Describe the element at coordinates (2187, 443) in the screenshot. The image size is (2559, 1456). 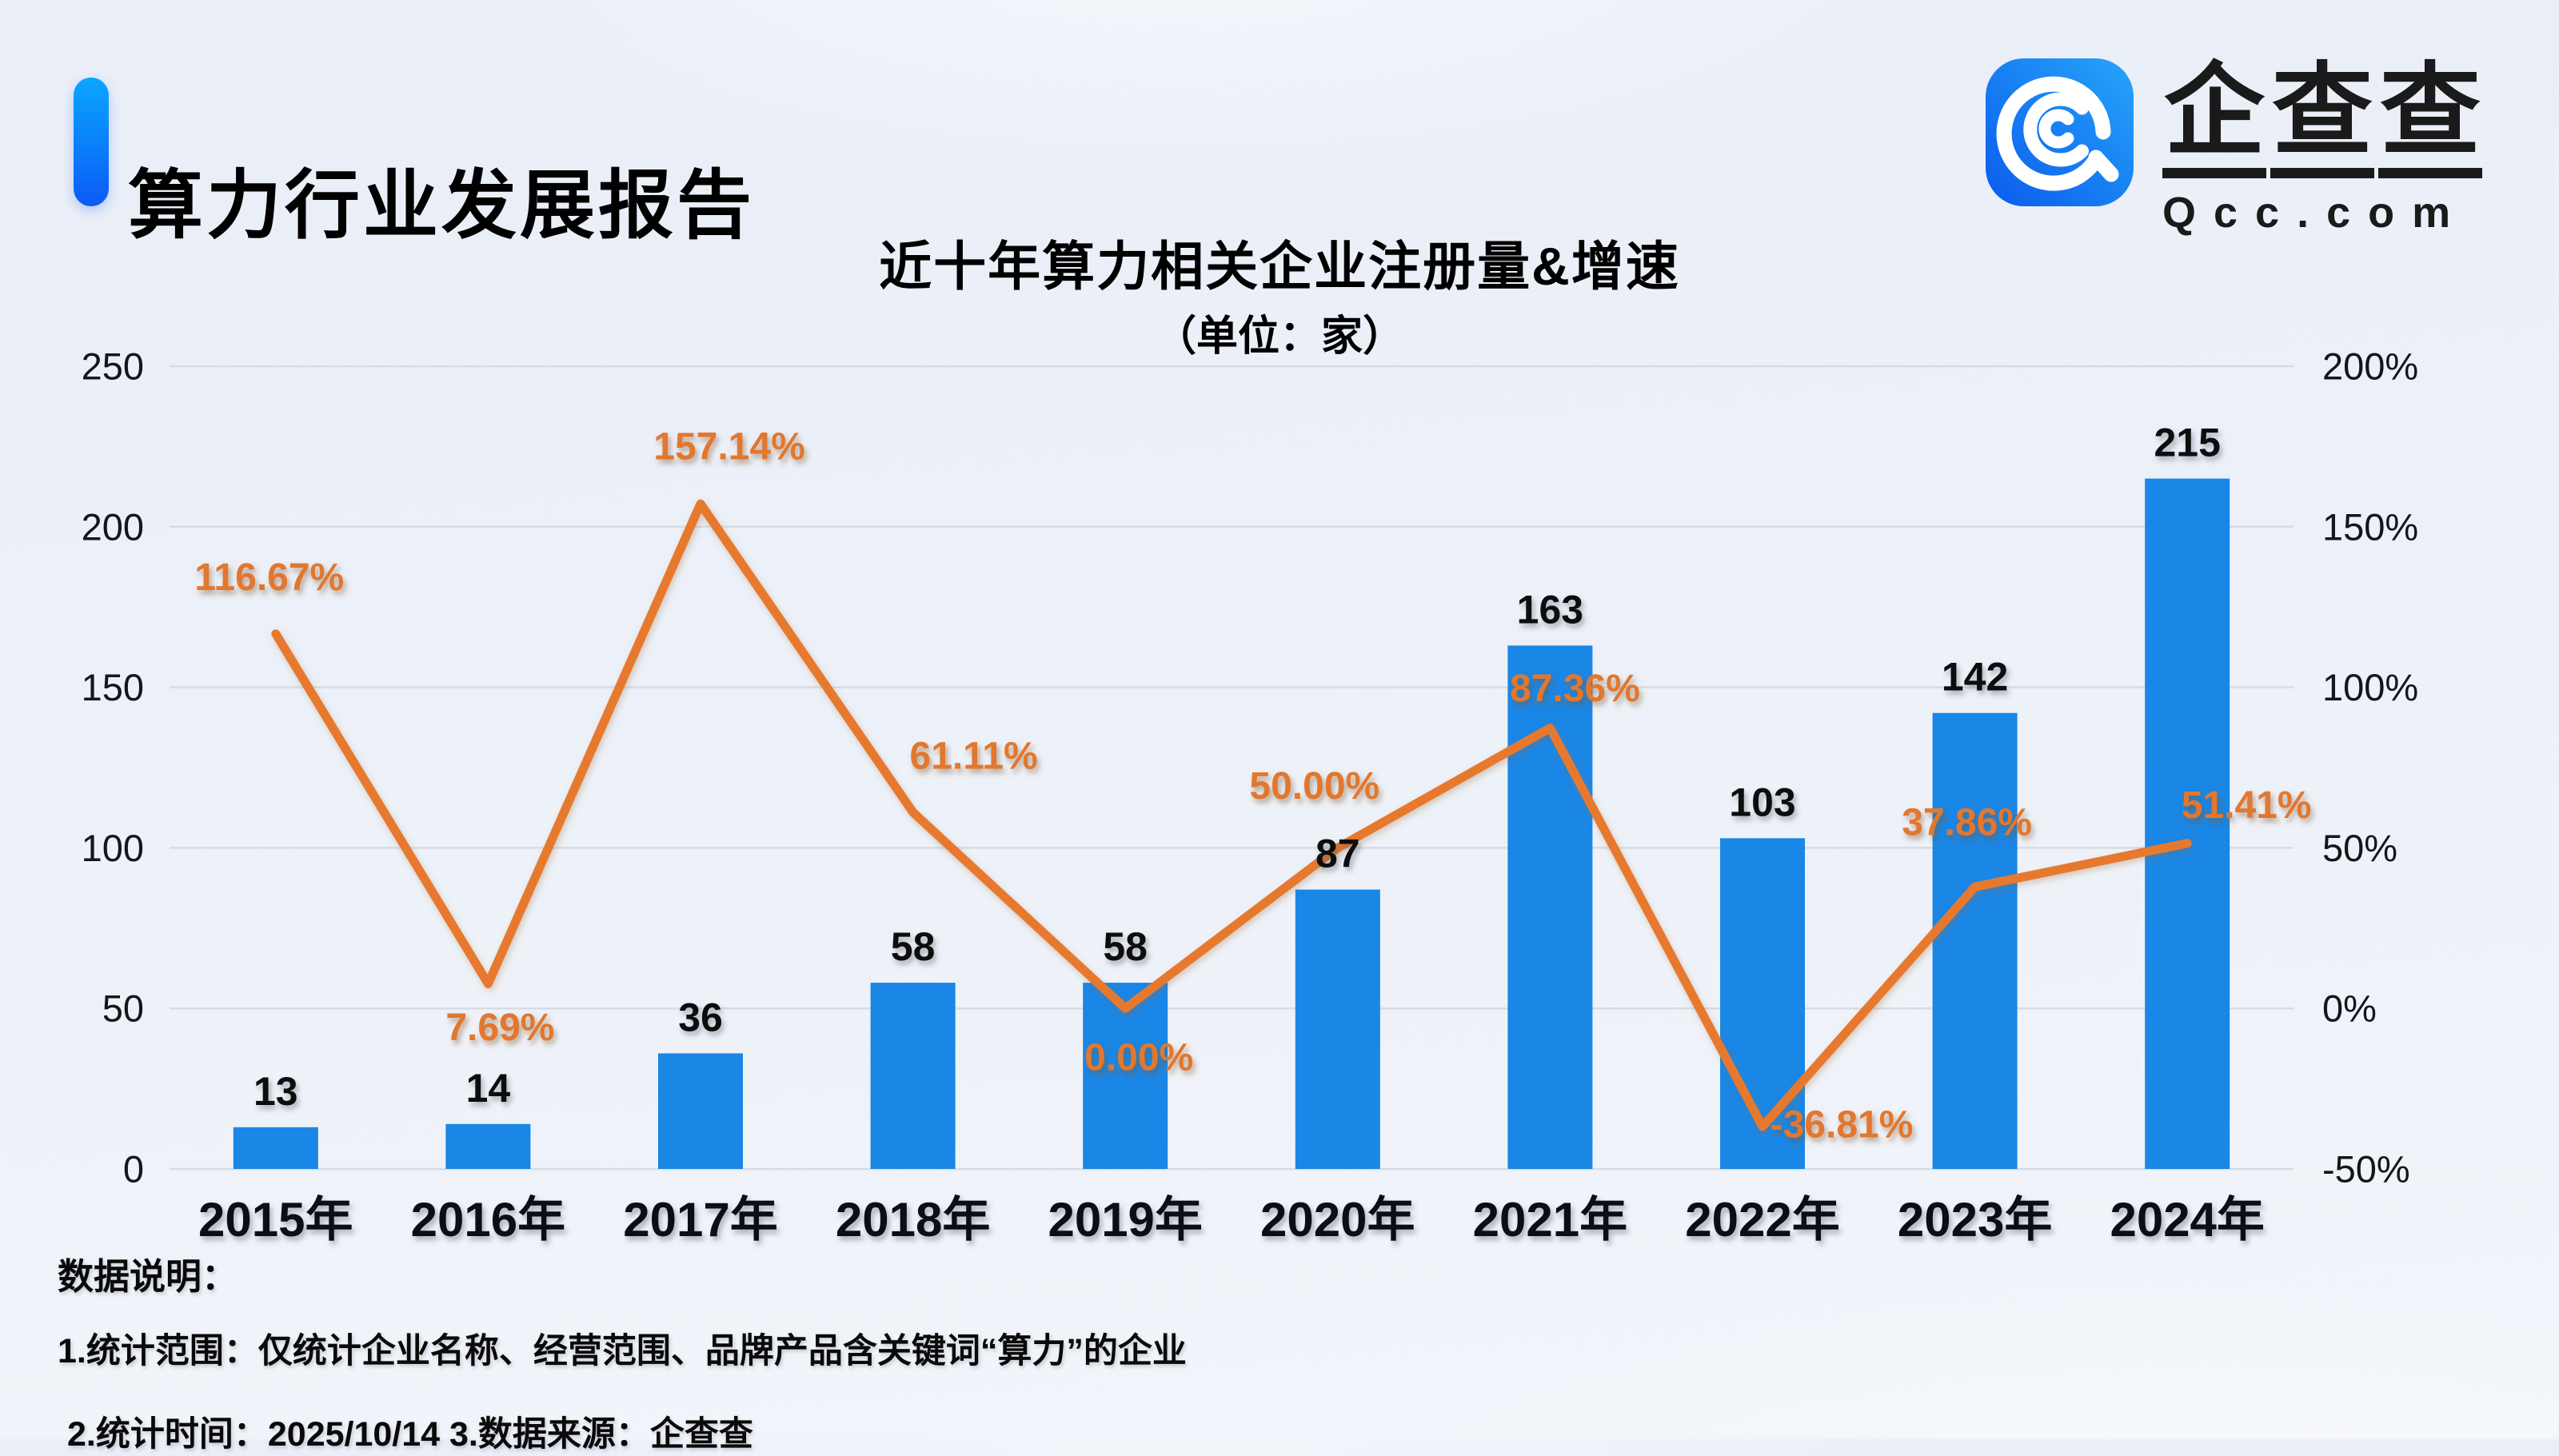
I see `bar-value-label-2024年: 215` at that location.